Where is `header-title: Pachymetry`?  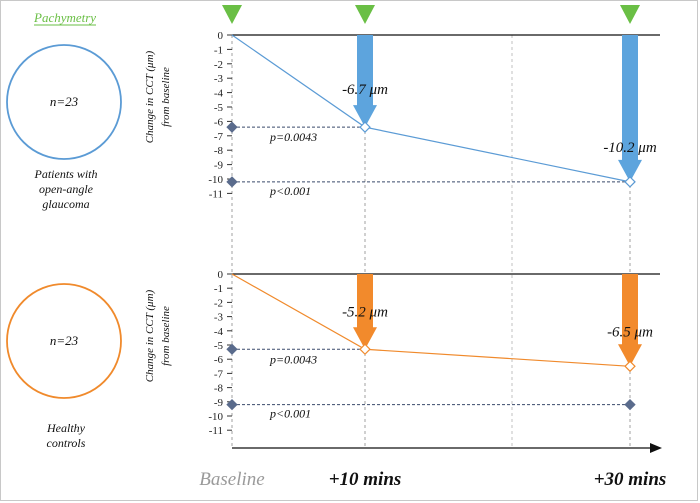
header-title: Pachymetry is located at coordinates (64, 17).